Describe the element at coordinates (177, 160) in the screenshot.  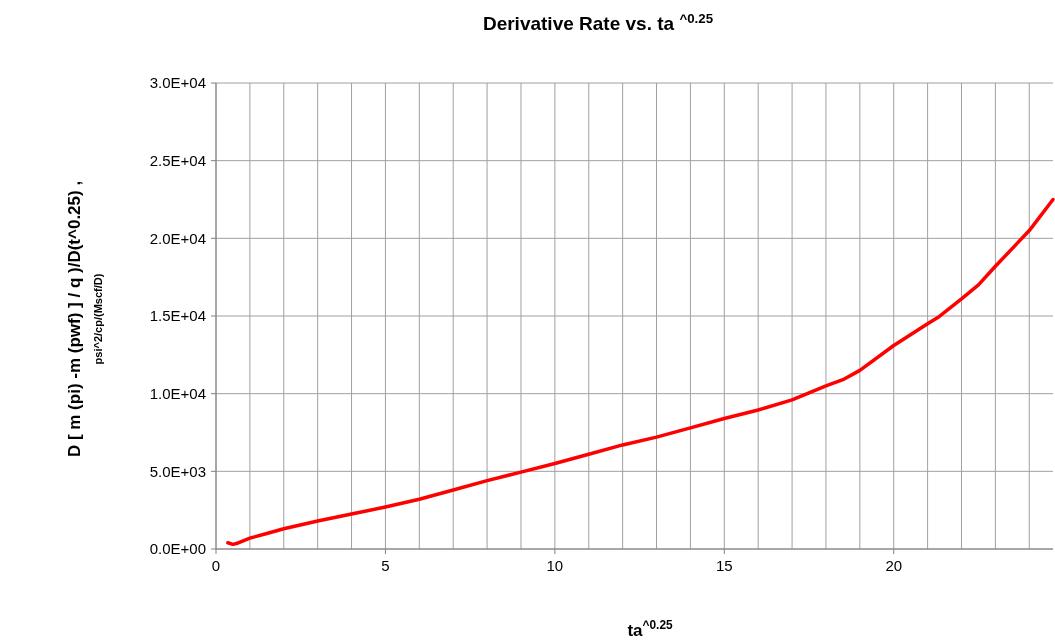
I see `y-tick-label: 2.5E+04` at that location.